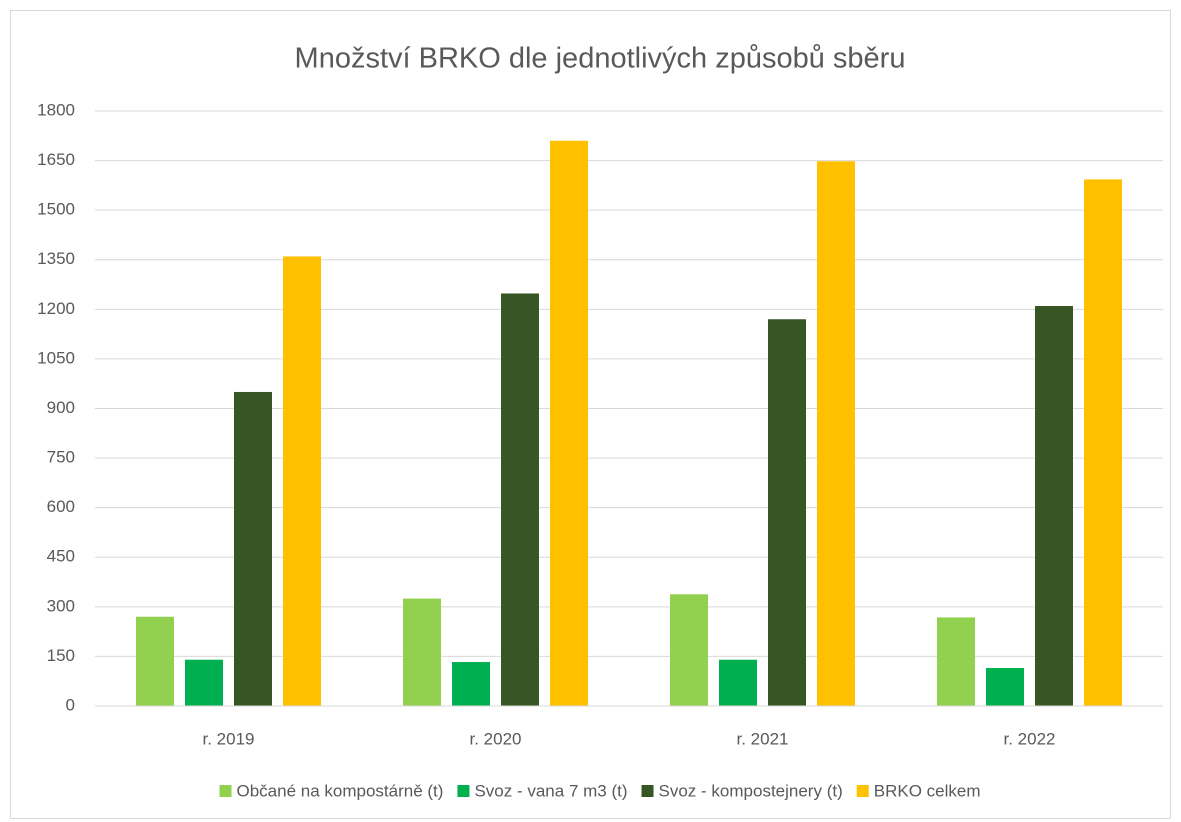 The width and height of the screenshot is (1181, 822). I want to click on y-tick-label: 1350, so click(56, 258).